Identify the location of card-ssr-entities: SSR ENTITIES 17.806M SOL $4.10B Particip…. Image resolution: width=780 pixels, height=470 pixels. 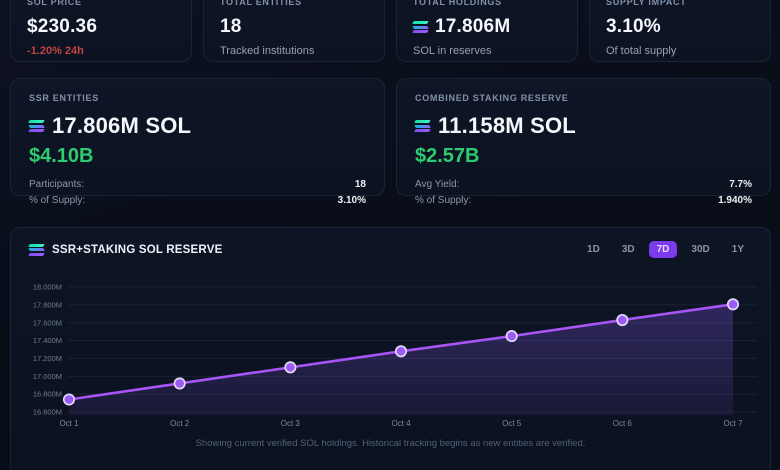
(197, 142).